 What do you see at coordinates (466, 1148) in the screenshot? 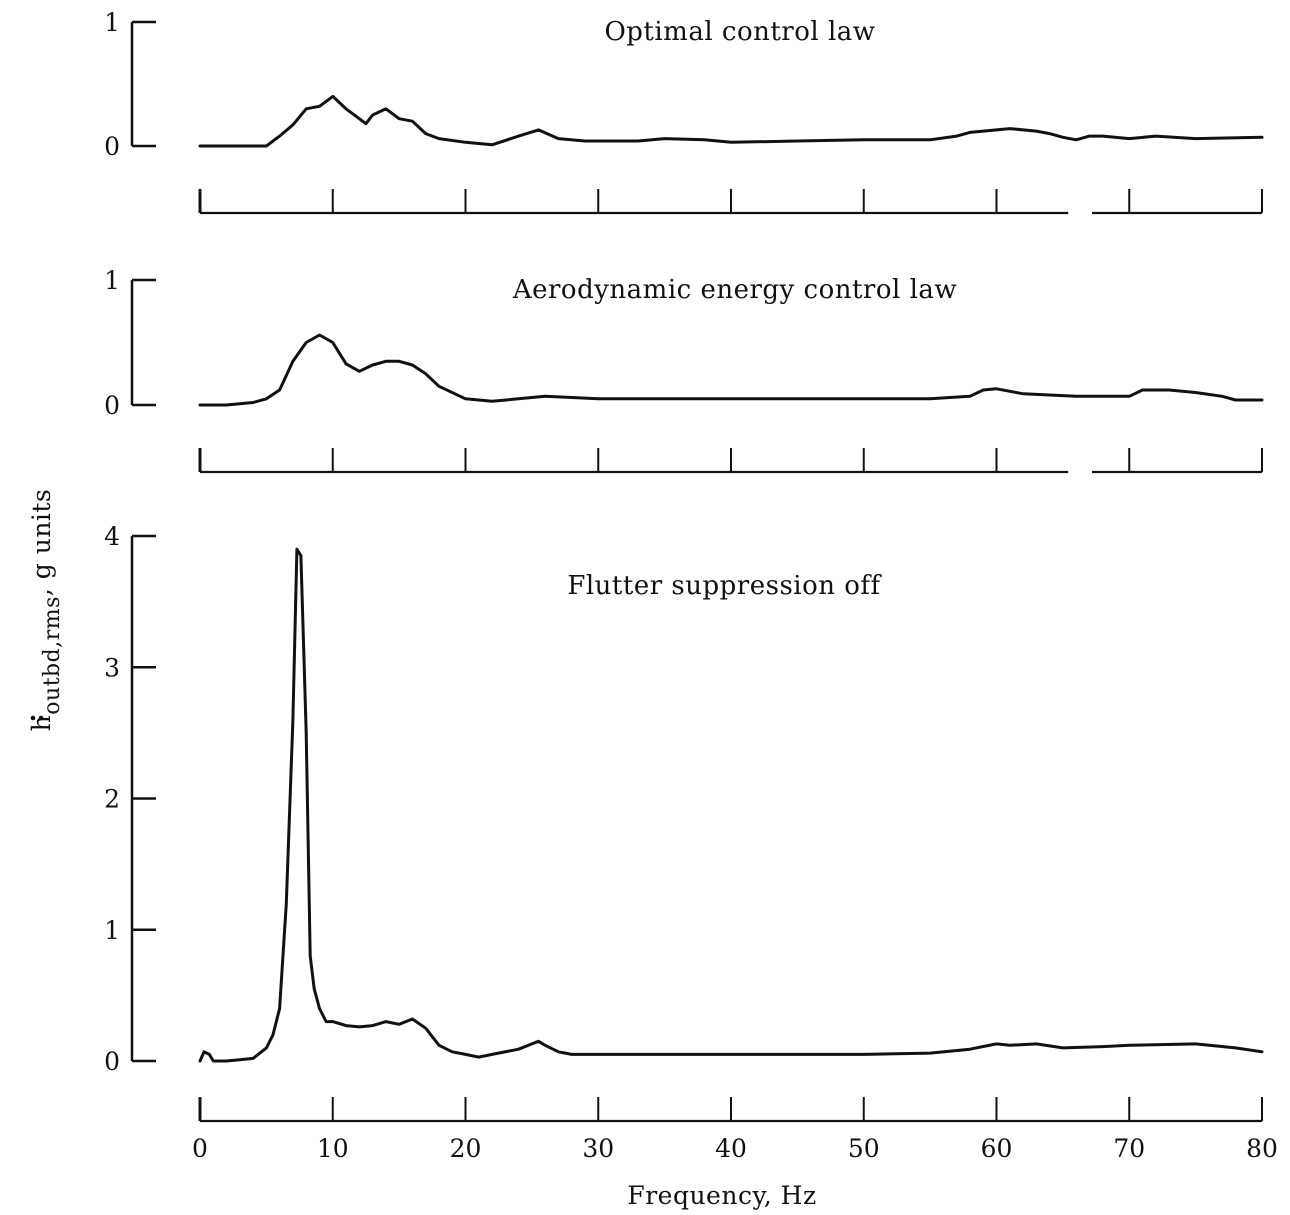
I see `x-tick-label: 20` at bounding box center [466, 1148].